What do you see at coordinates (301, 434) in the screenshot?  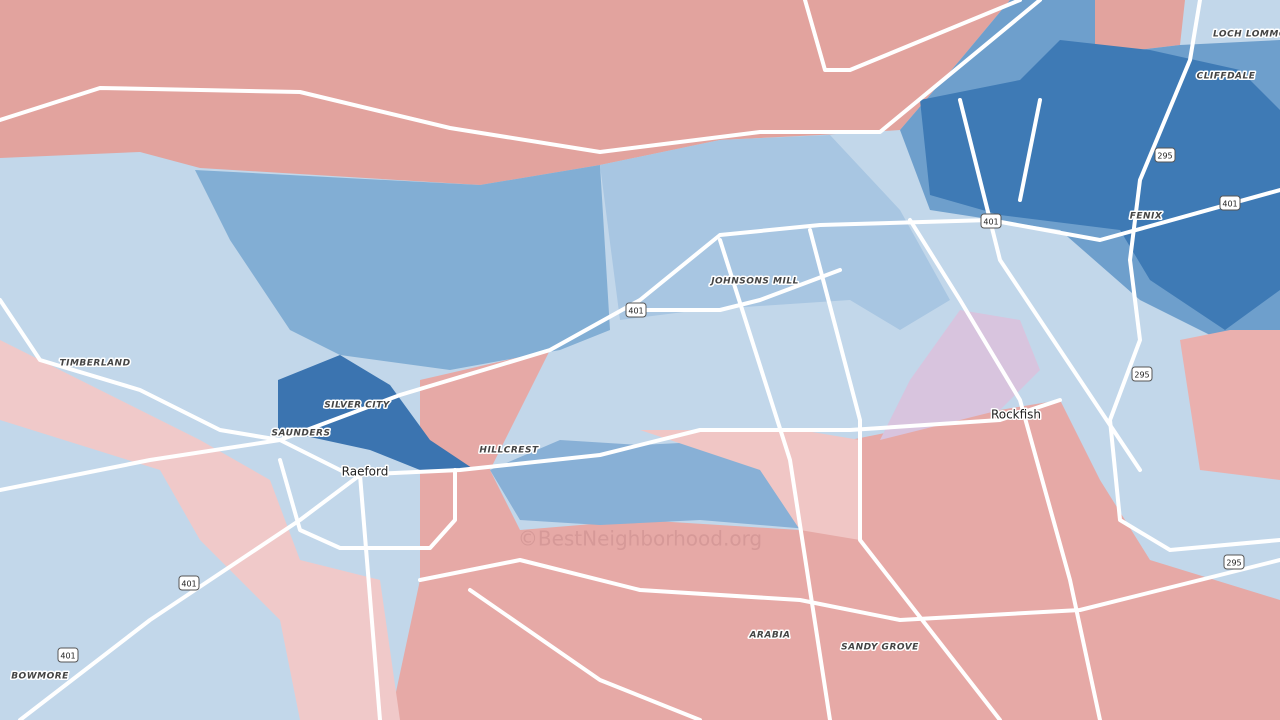 I see `place-label: SAUNDERS` at bounding box center [301, 434].